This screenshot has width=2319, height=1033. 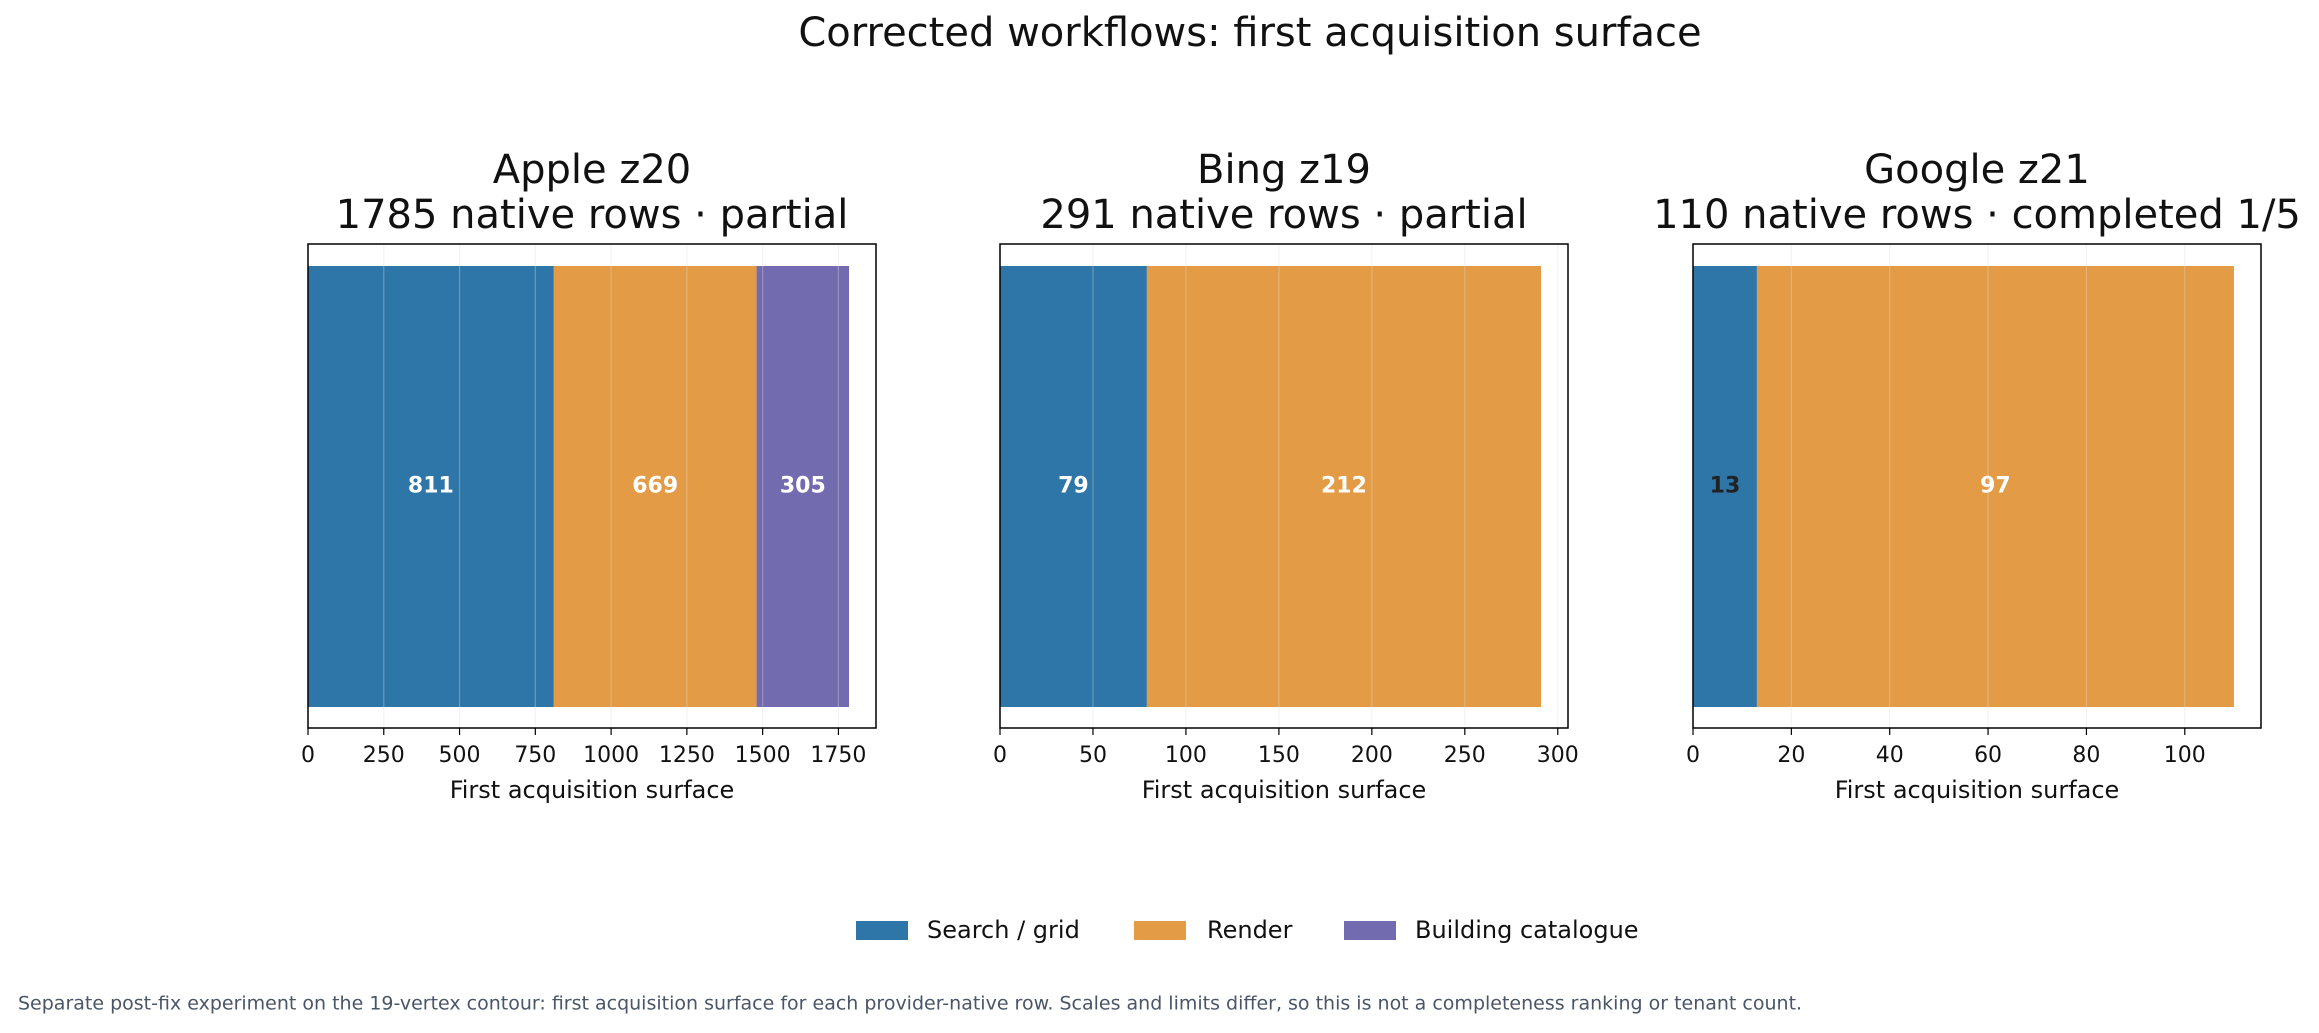 What do you see at coordinates (592, 170) in the screenshot?
I see `chart-title: Apple z20` at bounding box center [592, 170].